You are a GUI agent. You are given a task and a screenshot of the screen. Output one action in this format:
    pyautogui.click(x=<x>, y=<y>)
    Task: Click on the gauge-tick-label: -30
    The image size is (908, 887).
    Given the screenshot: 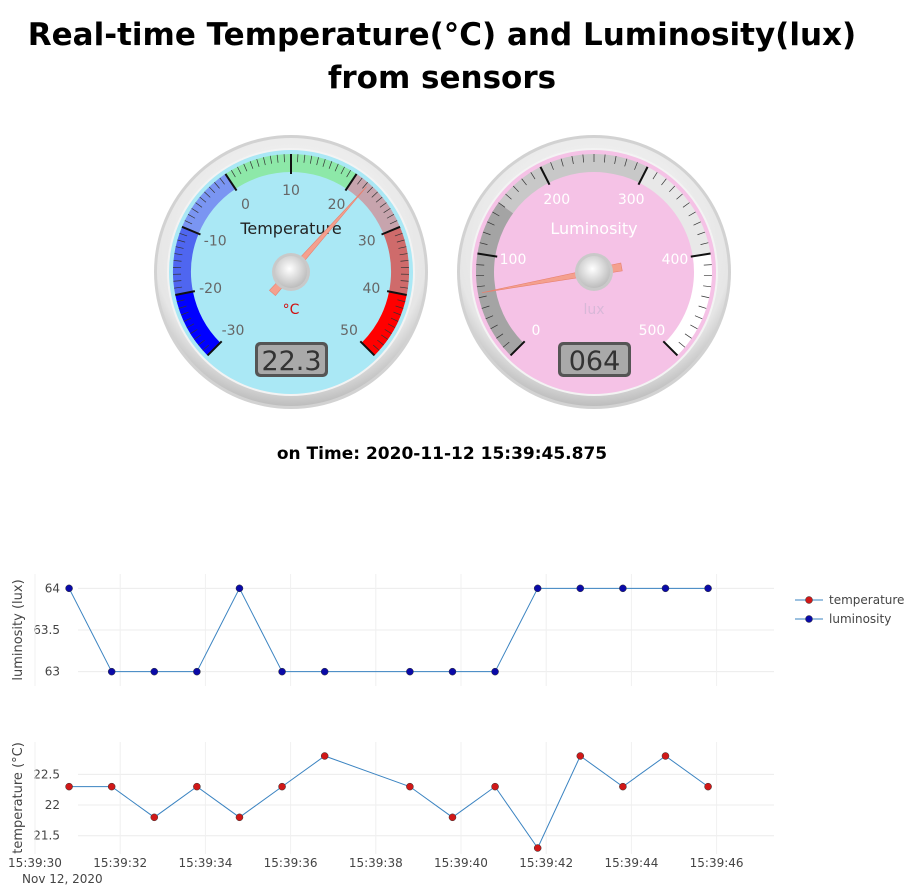 What is the action you would take?
    pyautogui.click(x=233, y=331)
    